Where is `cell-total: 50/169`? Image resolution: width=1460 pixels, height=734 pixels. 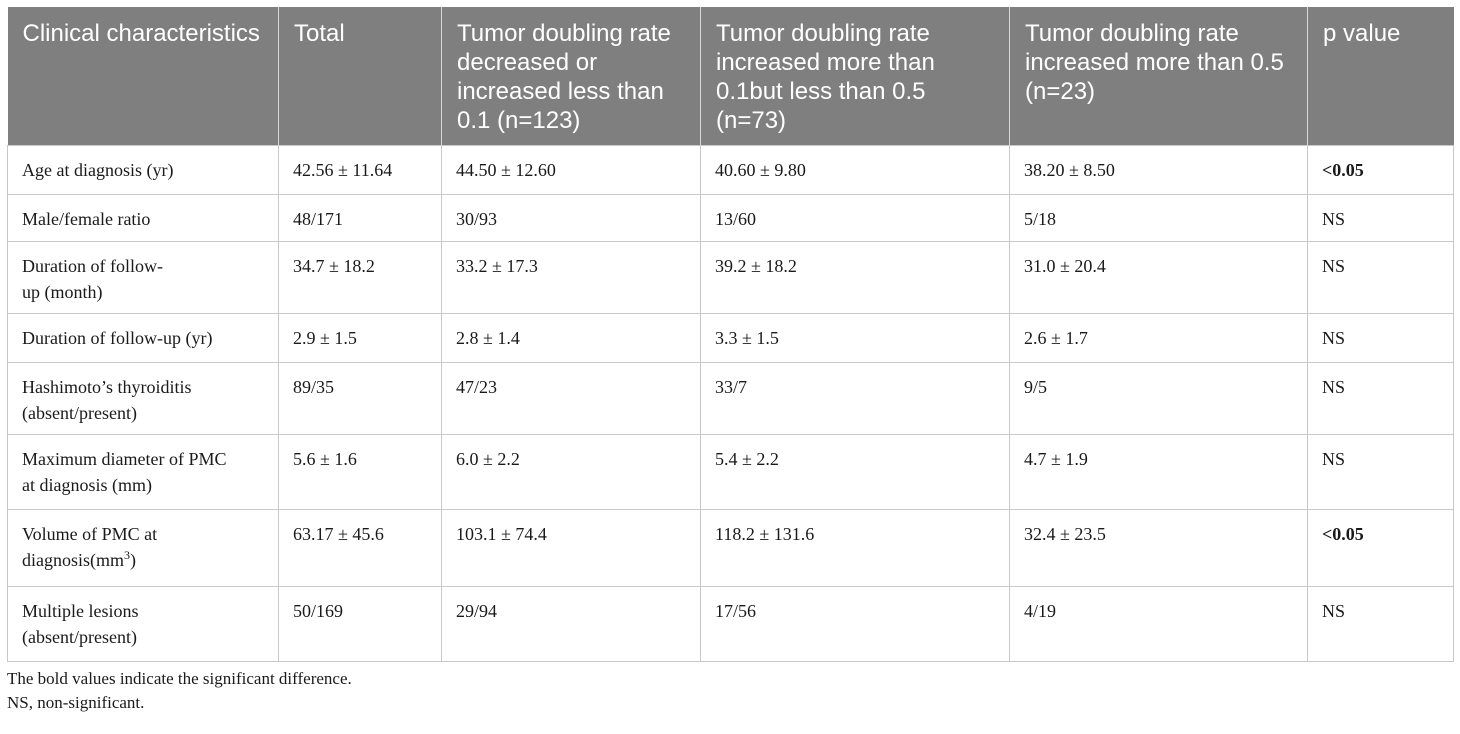
cell-total: 50/169 is located at coordinates (360, 624).